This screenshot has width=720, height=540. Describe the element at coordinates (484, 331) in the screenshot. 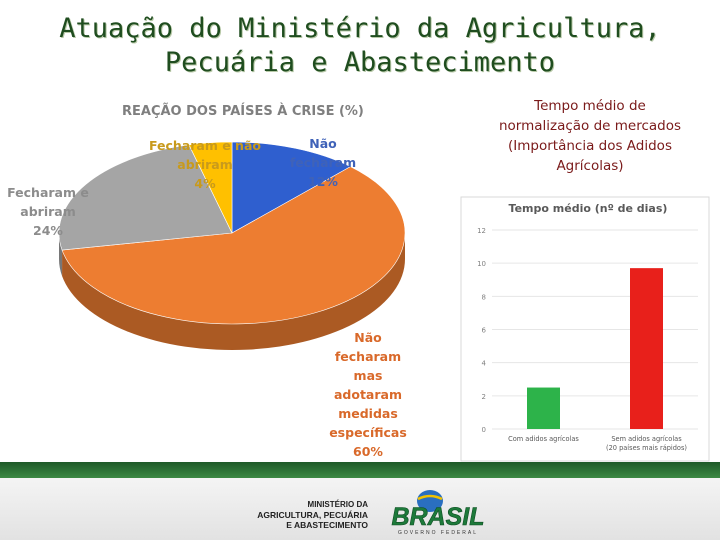

I see `bar-ytick-3: 6` at that location.